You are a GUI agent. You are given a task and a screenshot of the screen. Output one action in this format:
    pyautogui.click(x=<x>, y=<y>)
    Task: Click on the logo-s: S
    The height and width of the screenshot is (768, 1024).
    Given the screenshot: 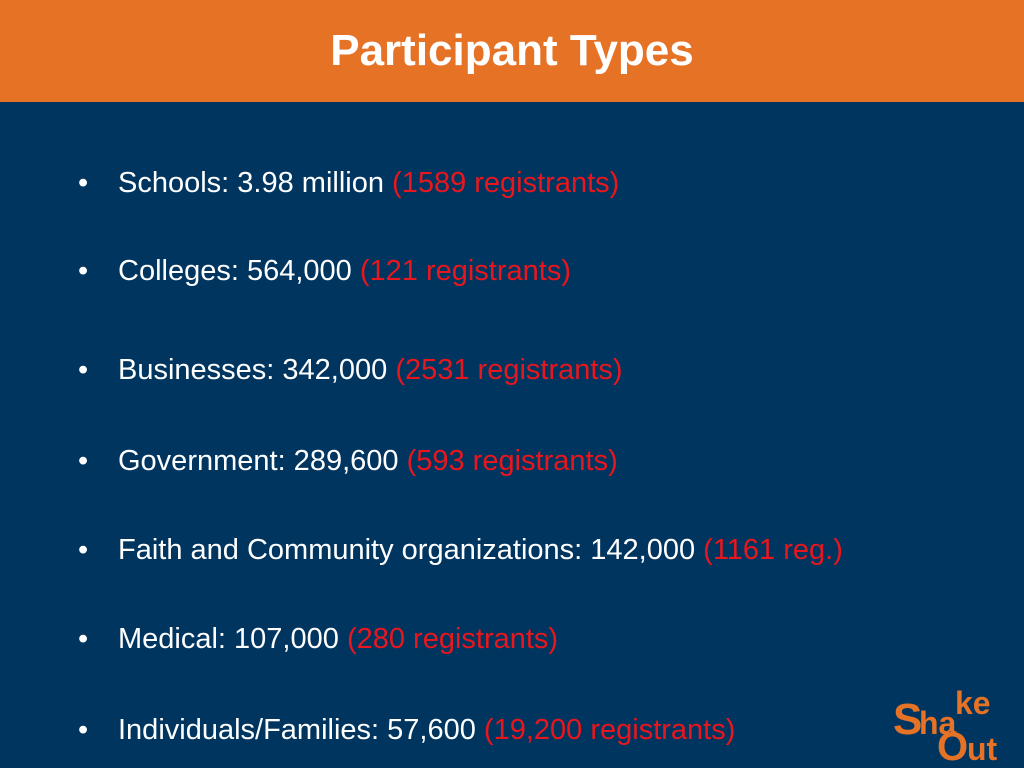 What is the action you would take?
    pyautogui.click(x=907, y=719)
    